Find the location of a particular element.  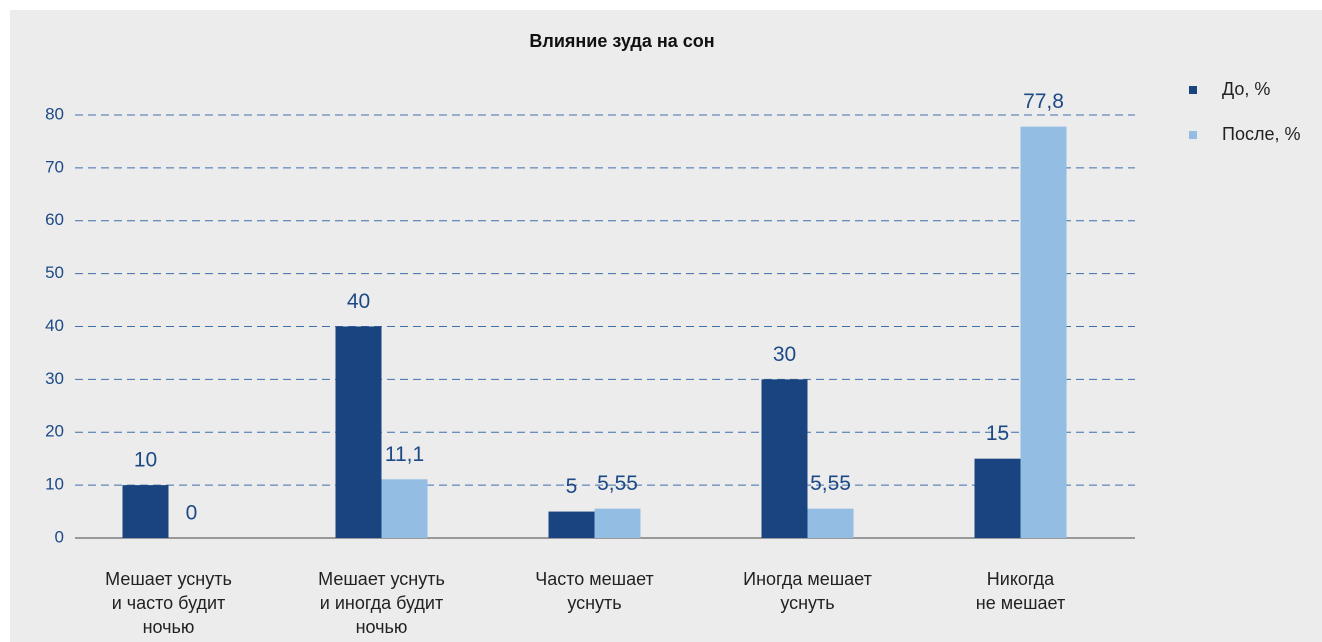

y-tick-label: 50 is located at coordinates (54, 272).